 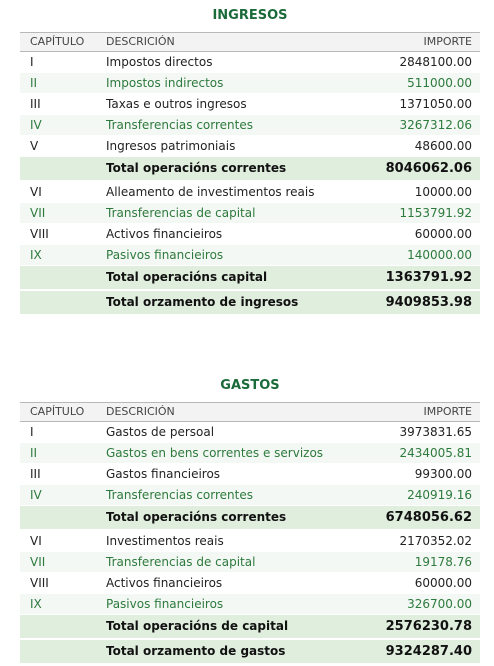 I want to click on total-row: Total operacións de capital 2576230.78, so click(x=250, y=627).